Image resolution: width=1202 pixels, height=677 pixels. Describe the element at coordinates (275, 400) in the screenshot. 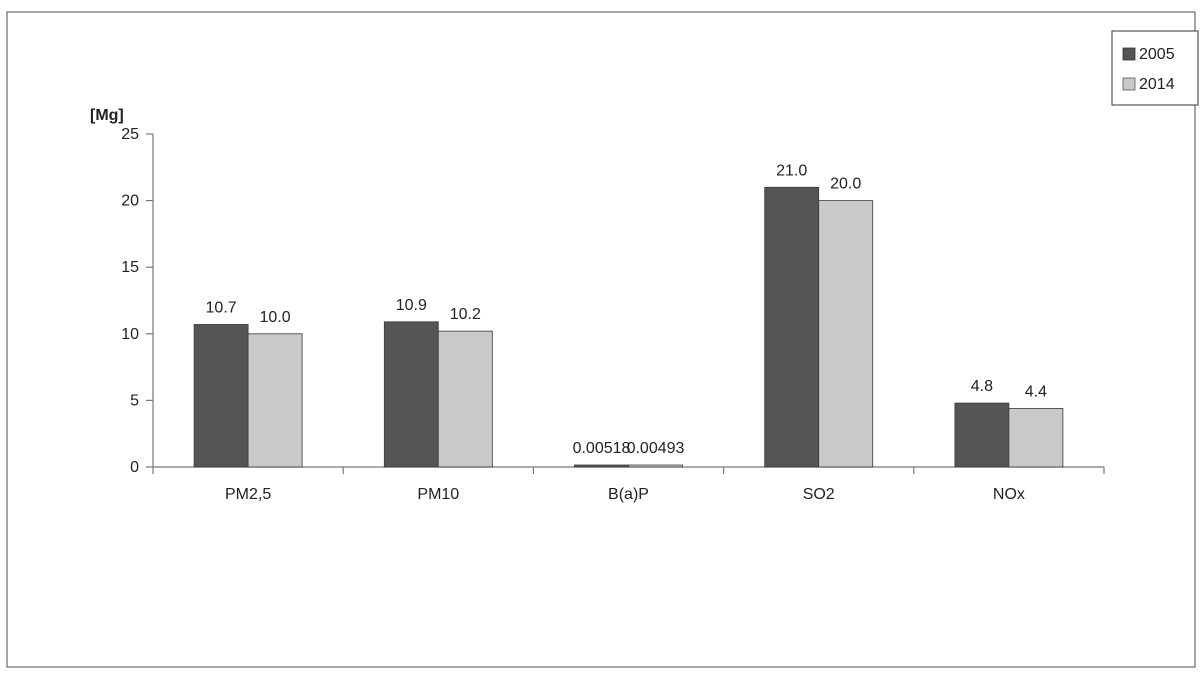

I see `bar-2014-PM2,5` at that location.